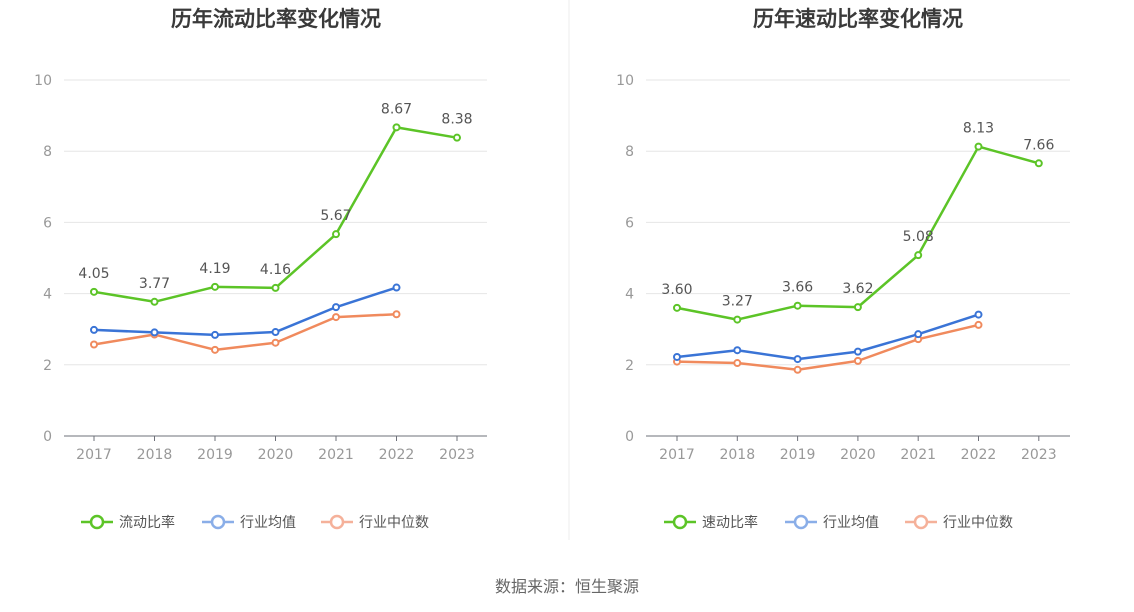  Describe the element at coordinates (154, 284) in the screenshot. I see `data-label: 3.77` at that location.